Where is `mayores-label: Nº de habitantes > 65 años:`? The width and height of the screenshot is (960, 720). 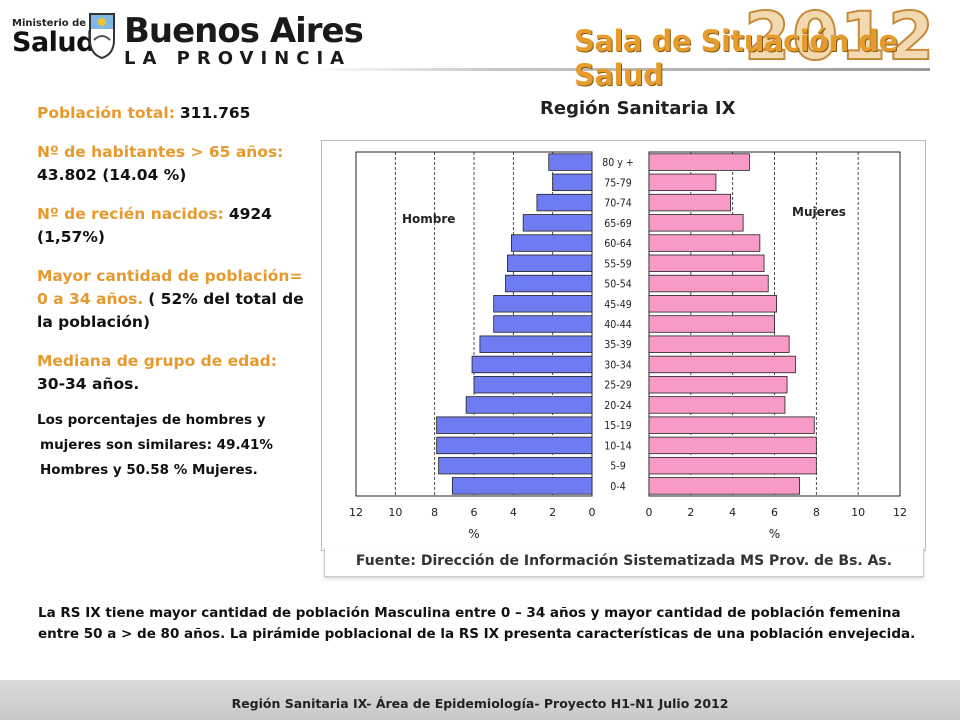 mayores-label: Nº de habitantes > 65 años: is located at coordinates (160, 152).